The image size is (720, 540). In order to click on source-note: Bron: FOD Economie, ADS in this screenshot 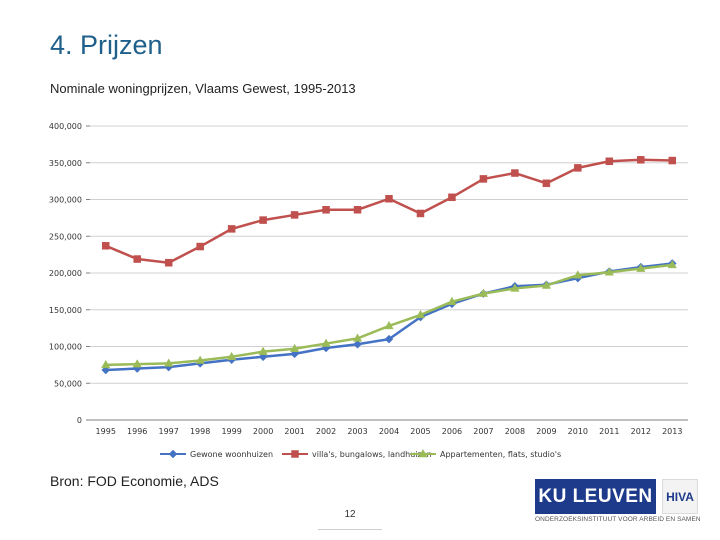, I will do `click(134, 481)`.